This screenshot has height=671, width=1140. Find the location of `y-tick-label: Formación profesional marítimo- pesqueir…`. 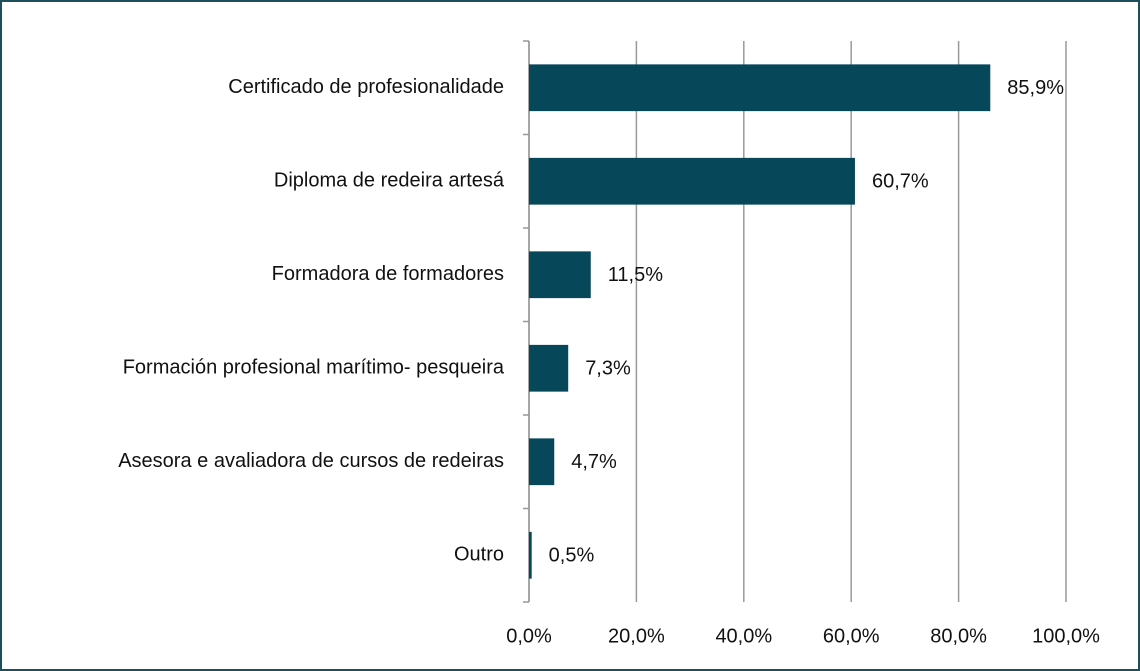

y-tick-label: Formación profesional marítimo- pesqueir… is located at coordinates (314, 368).